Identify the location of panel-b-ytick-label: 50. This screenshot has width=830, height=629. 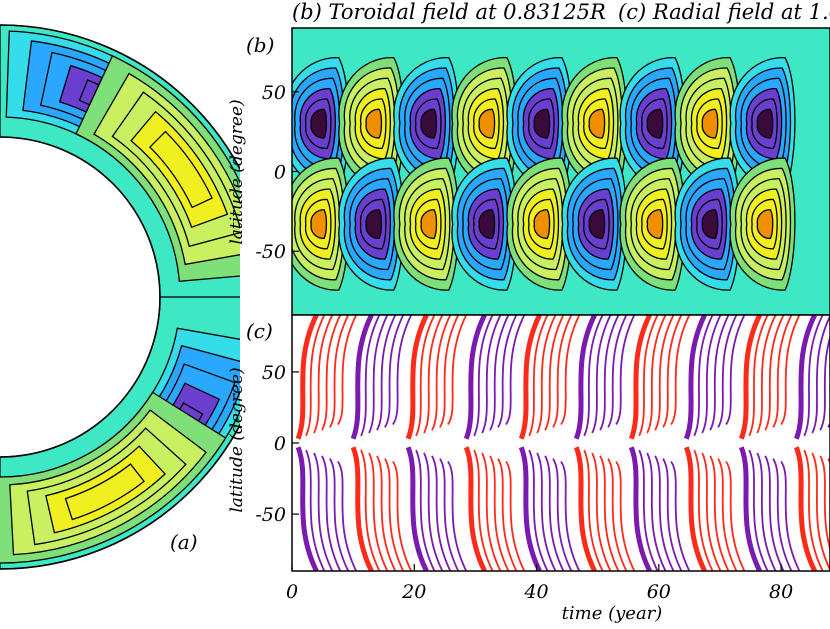
(274, 93).